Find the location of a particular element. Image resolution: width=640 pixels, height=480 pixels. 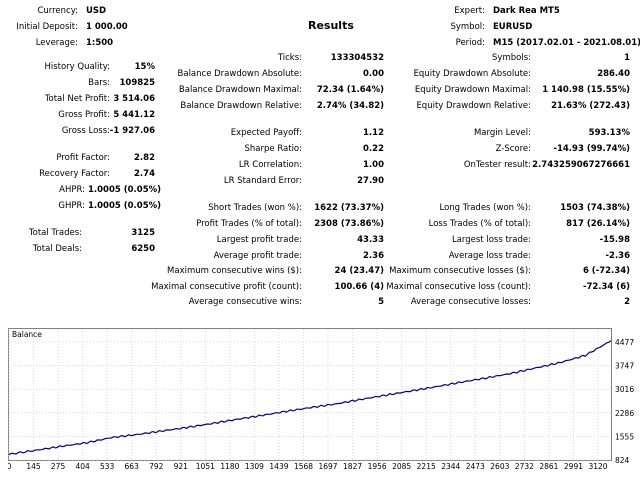

profit-factor-label: Profit Factor: is located at coordinates (83, 158).